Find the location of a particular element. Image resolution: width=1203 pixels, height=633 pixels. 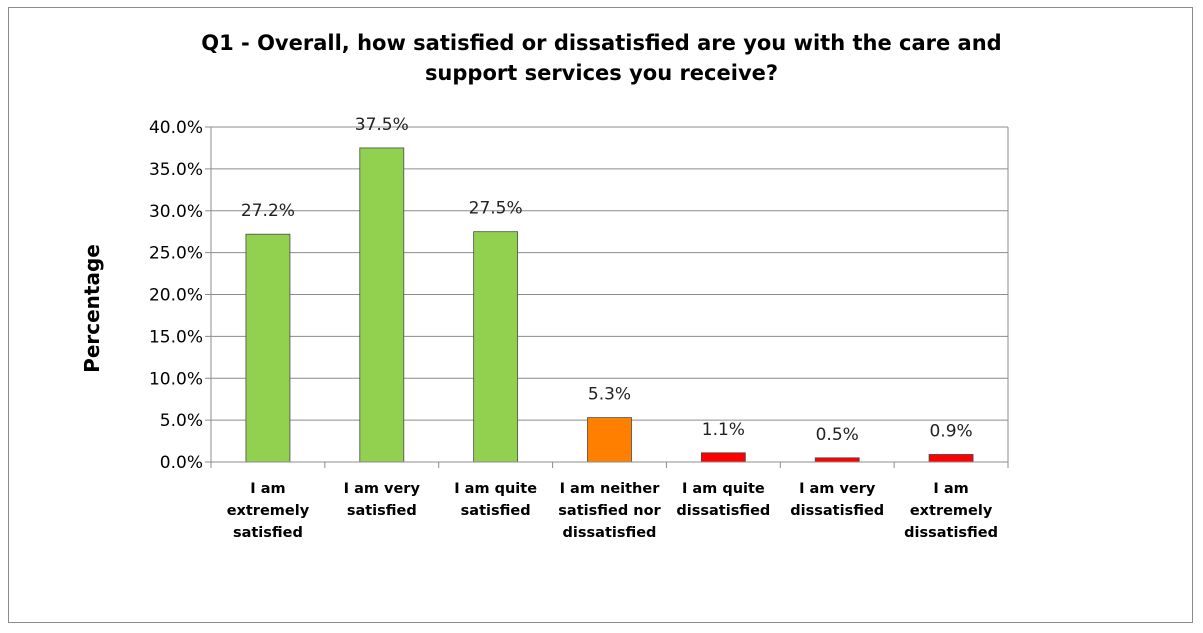

y-tick-label: 25.0% is located at coordinates (176, 254).